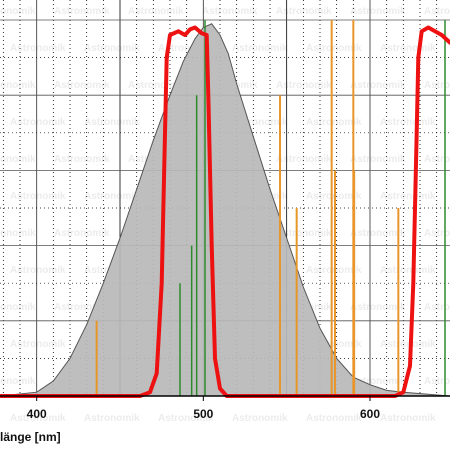  What do you see at coordinates (304, 11) in the screenshot?
I see `watermark-text-4: Astronomik` at bounding box center [304, 11].